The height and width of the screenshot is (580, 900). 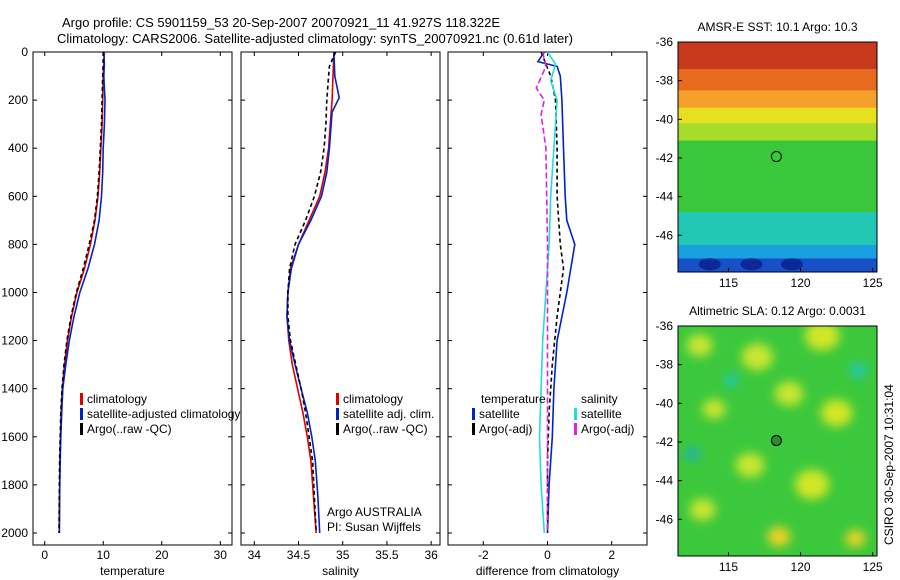 What do you see at coordinates (665, 119) in the screenshot?
I see `sst-map-ytick-label: -40` at bounding box center [665, 119].